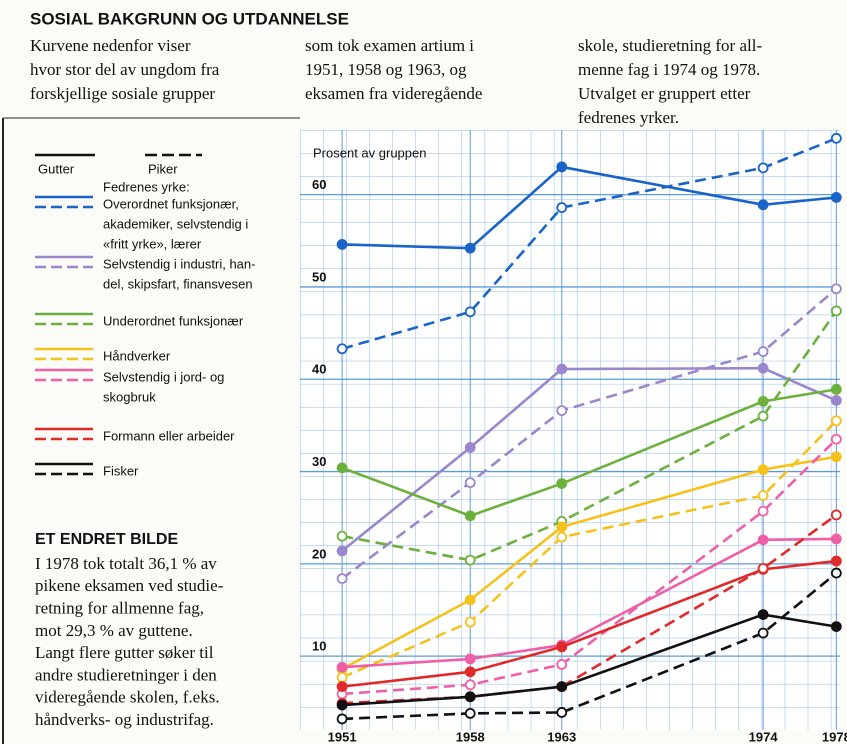 This screenshot has height=744, width=847. I want to click on sidebar-line: retning for allmenne fag,, so click(119, 608).